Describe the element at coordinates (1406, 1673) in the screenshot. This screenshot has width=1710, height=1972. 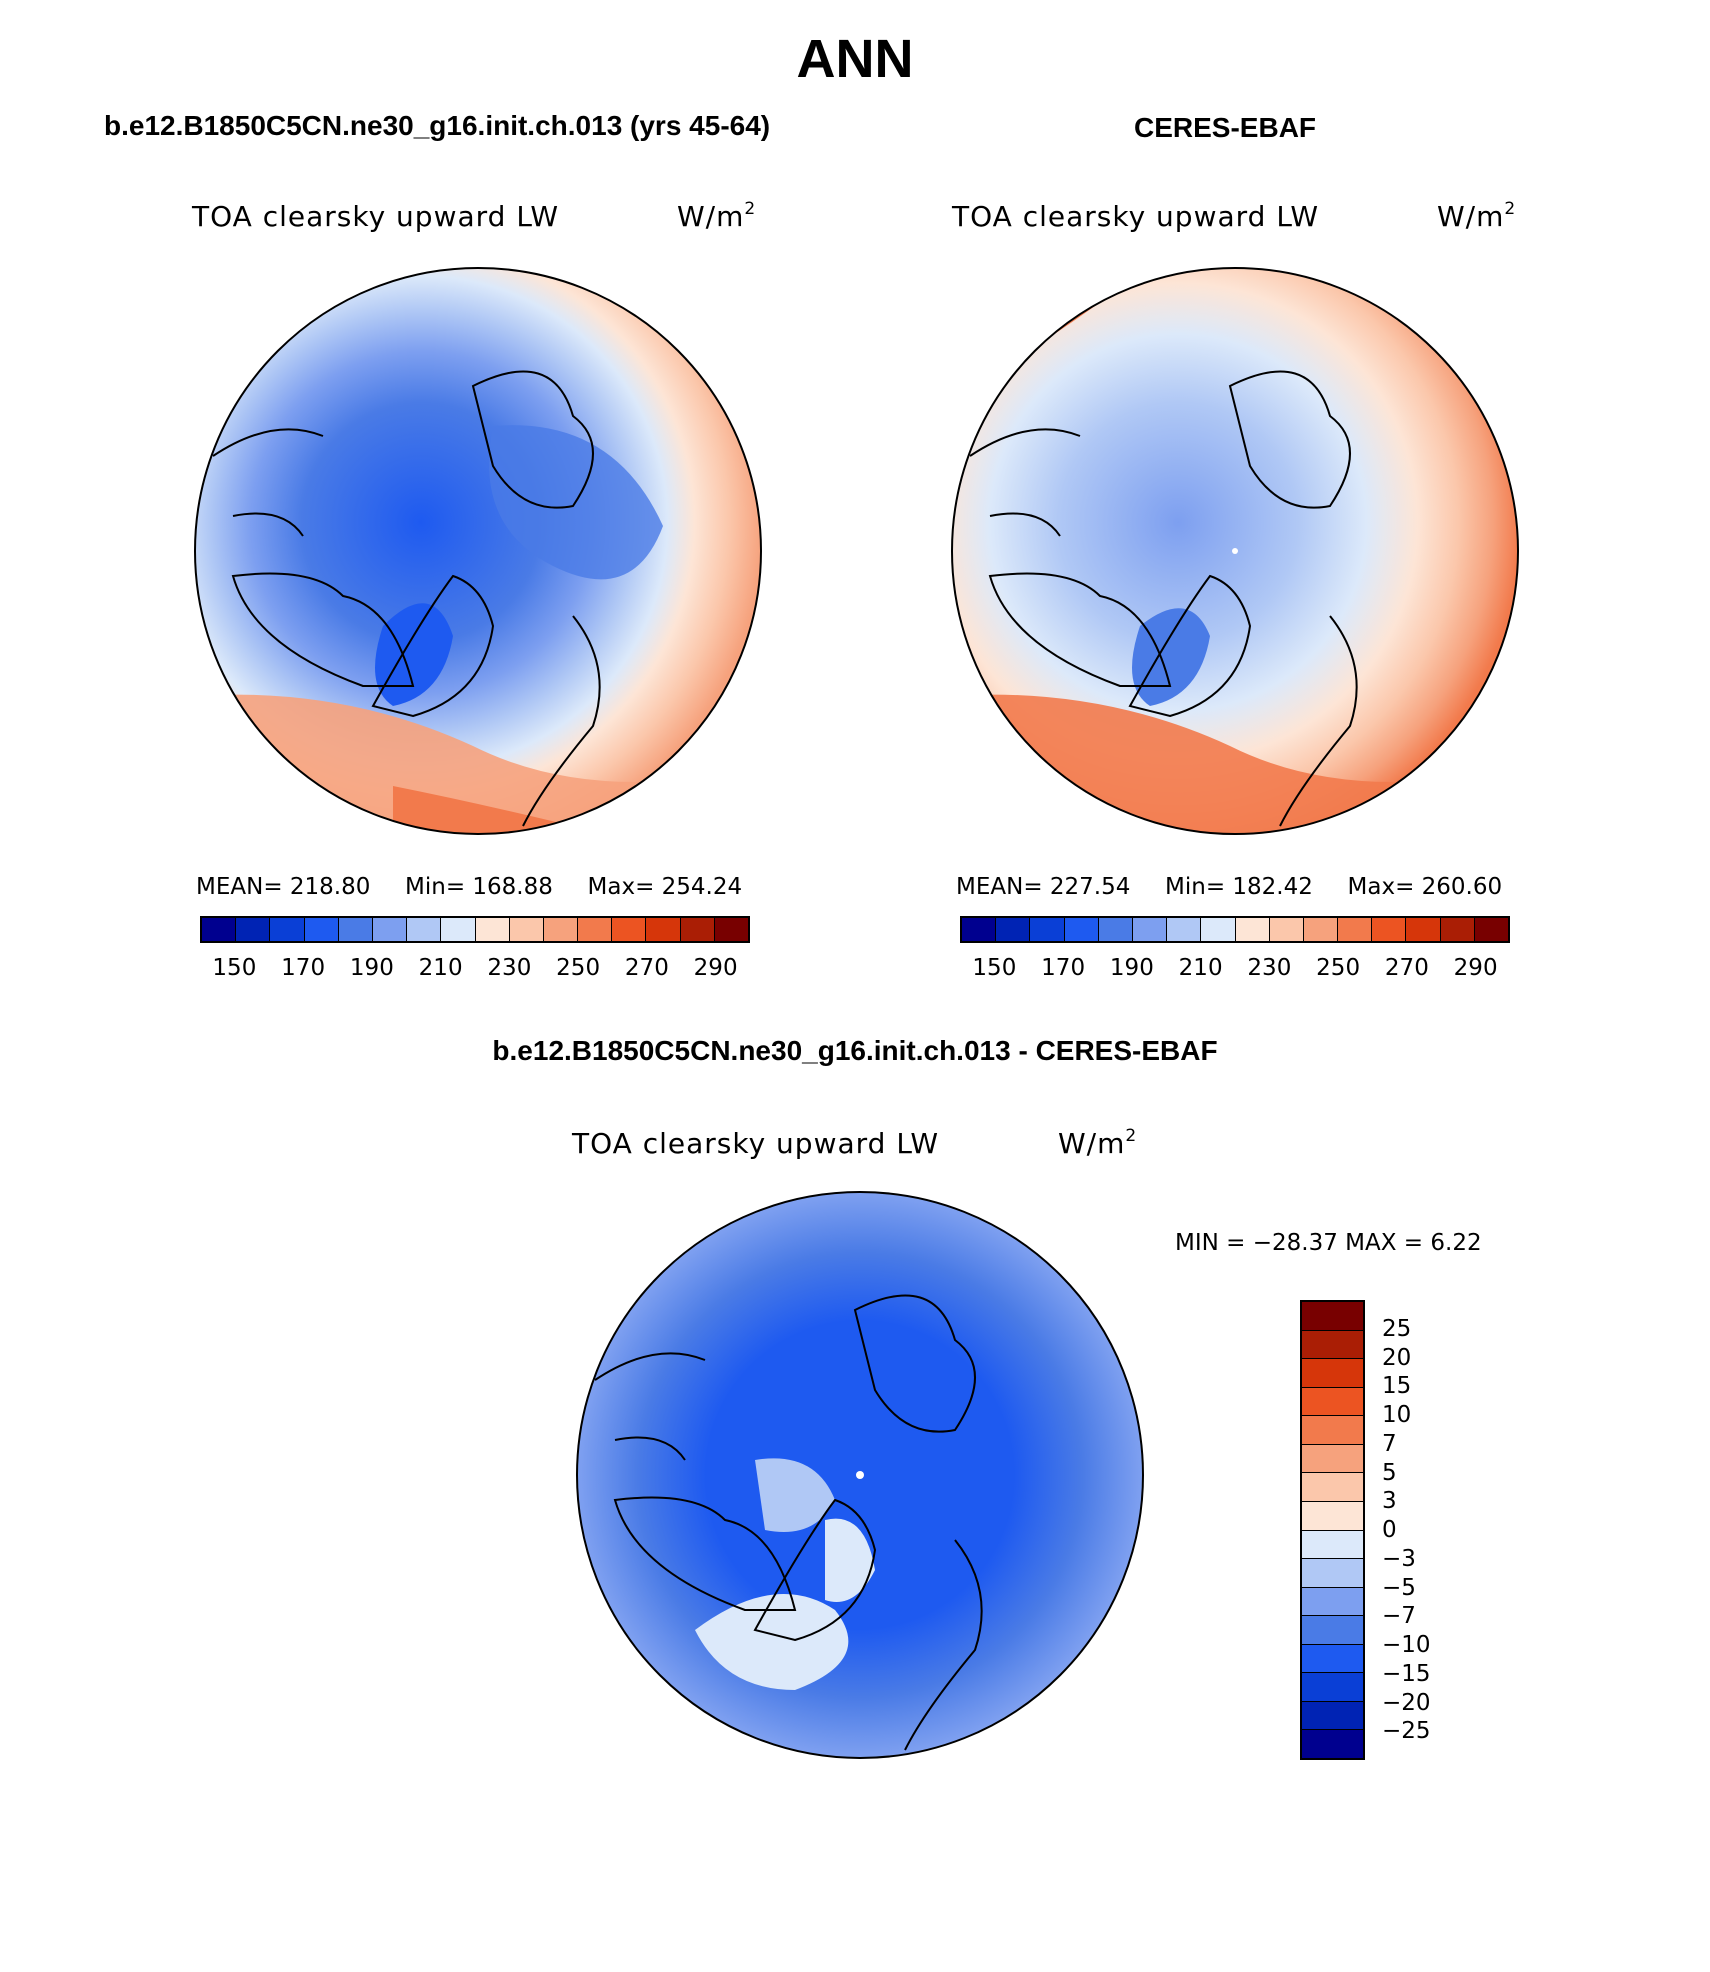
I see `colorbar-tick-label: −15` at that location.